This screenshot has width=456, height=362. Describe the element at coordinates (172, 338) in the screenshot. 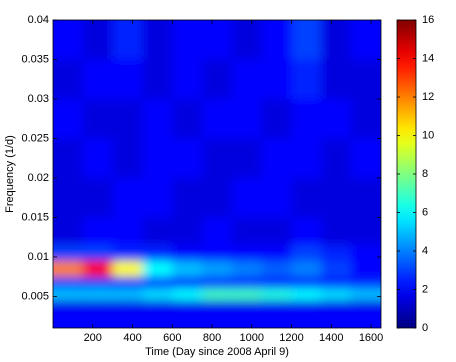

I see `x-tick-label: 600` at that location.